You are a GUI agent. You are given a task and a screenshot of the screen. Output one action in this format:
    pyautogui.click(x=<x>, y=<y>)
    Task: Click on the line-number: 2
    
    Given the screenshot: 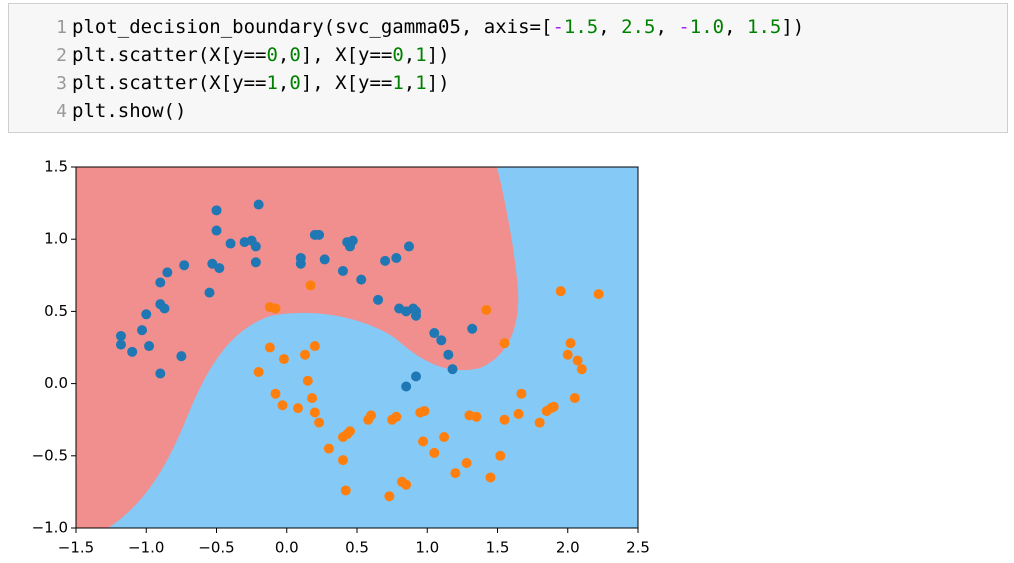 What is the action you would take?
    pyautogui.click(x=61, y=55)
    